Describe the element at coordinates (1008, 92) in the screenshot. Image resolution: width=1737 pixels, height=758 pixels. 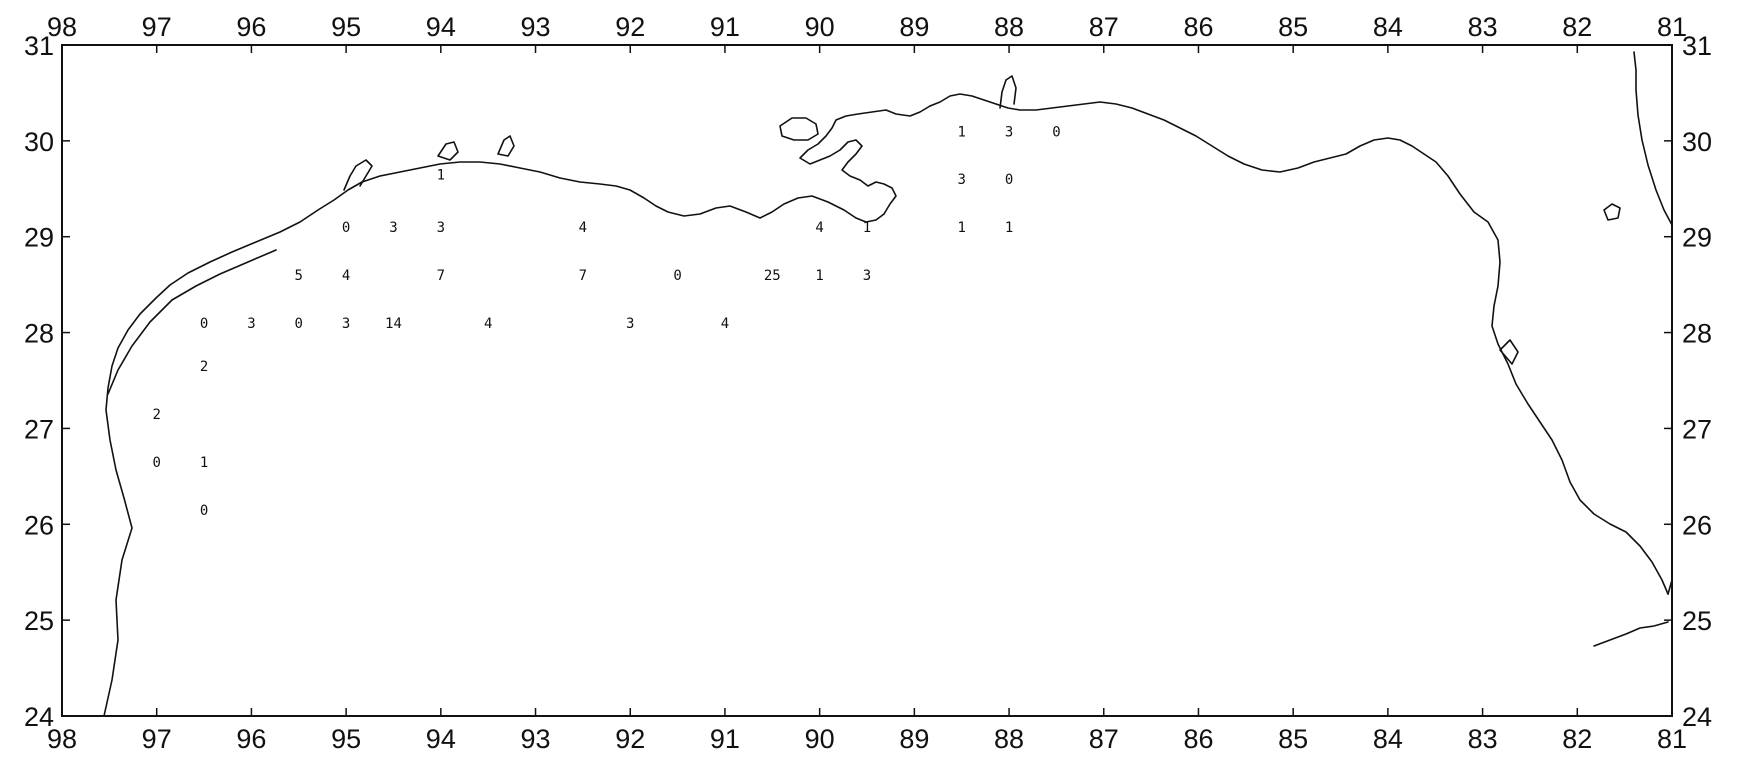
I see `mobile-bay` at that location.